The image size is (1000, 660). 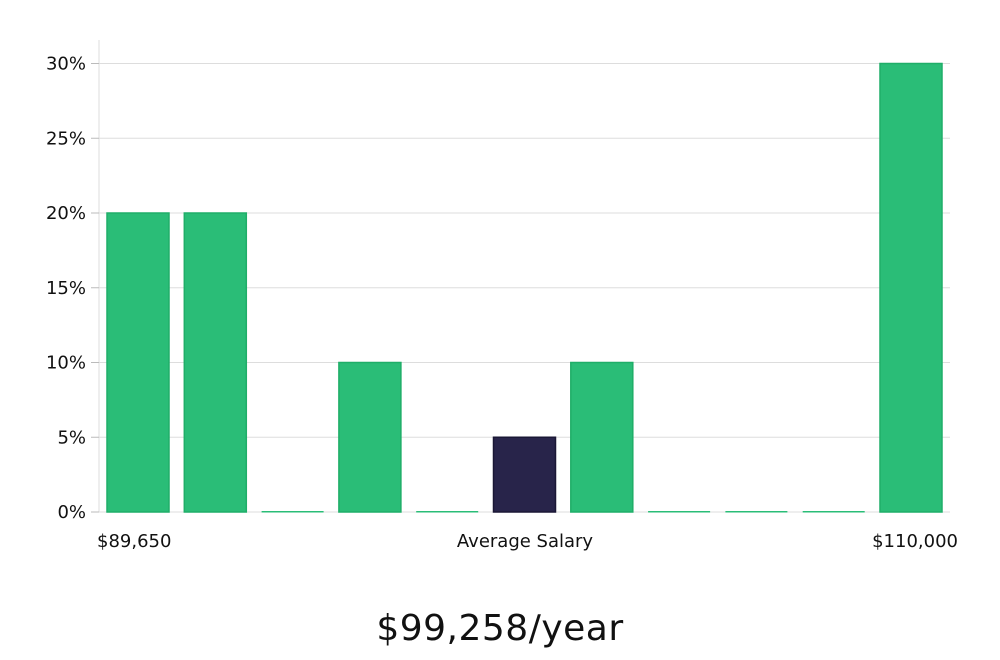 What do you see at coordinates (66, 288) in the screenshot?
I see `y-tick-label: 15%` at bounding box center [66, 288].